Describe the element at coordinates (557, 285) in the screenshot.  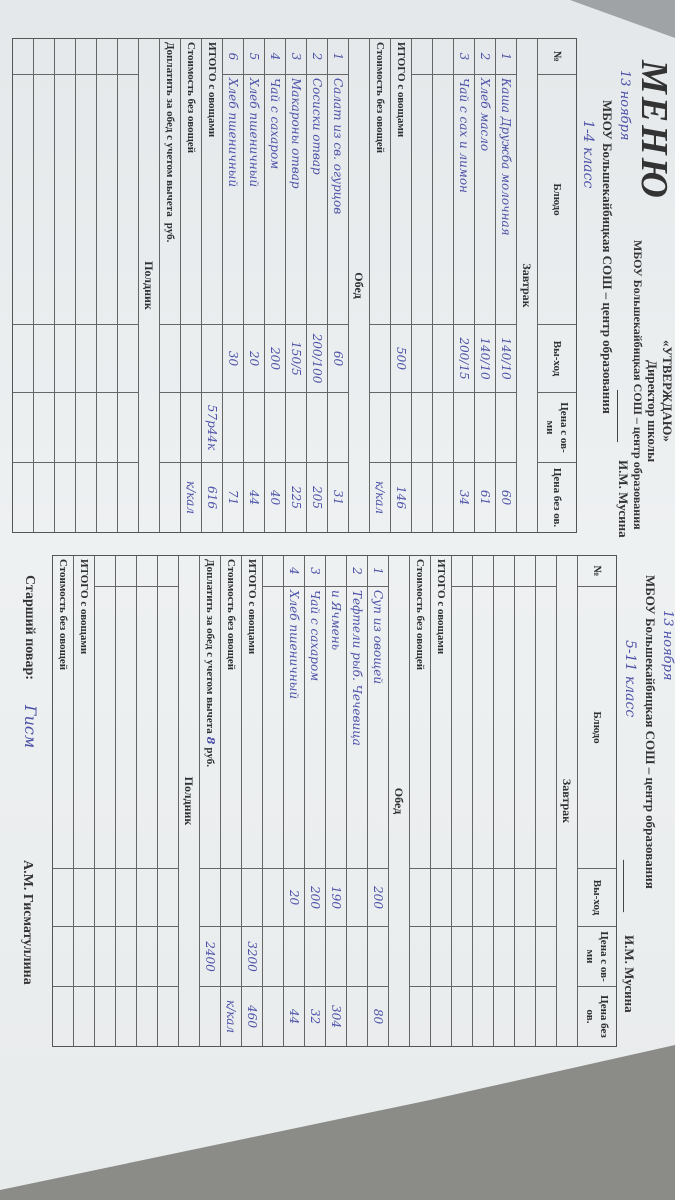
I see `table-header: № Блюдо Вы-ход Цена с ов-ми Цена без ов.` at that location.